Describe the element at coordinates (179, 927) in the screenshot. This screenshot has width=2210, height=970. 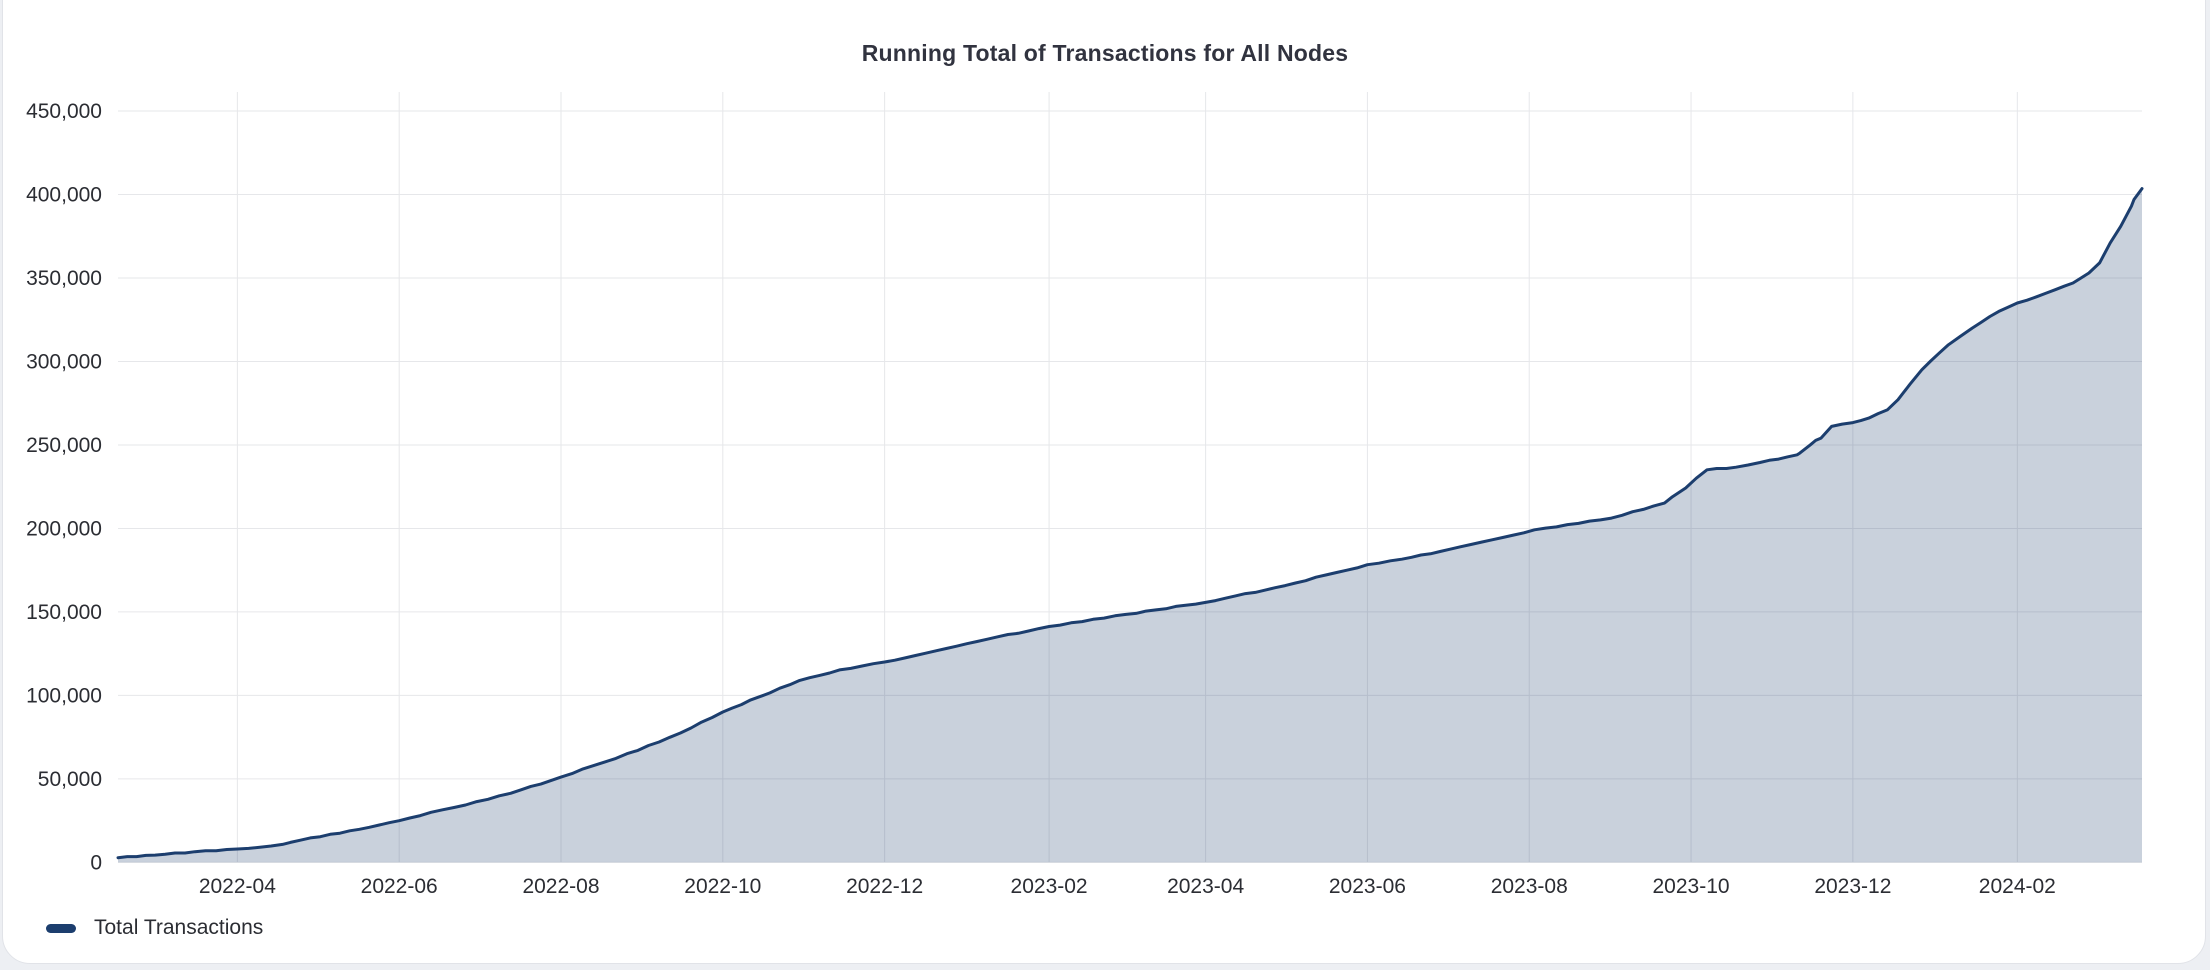
I see `legend-label: Total Transactions` at that location.